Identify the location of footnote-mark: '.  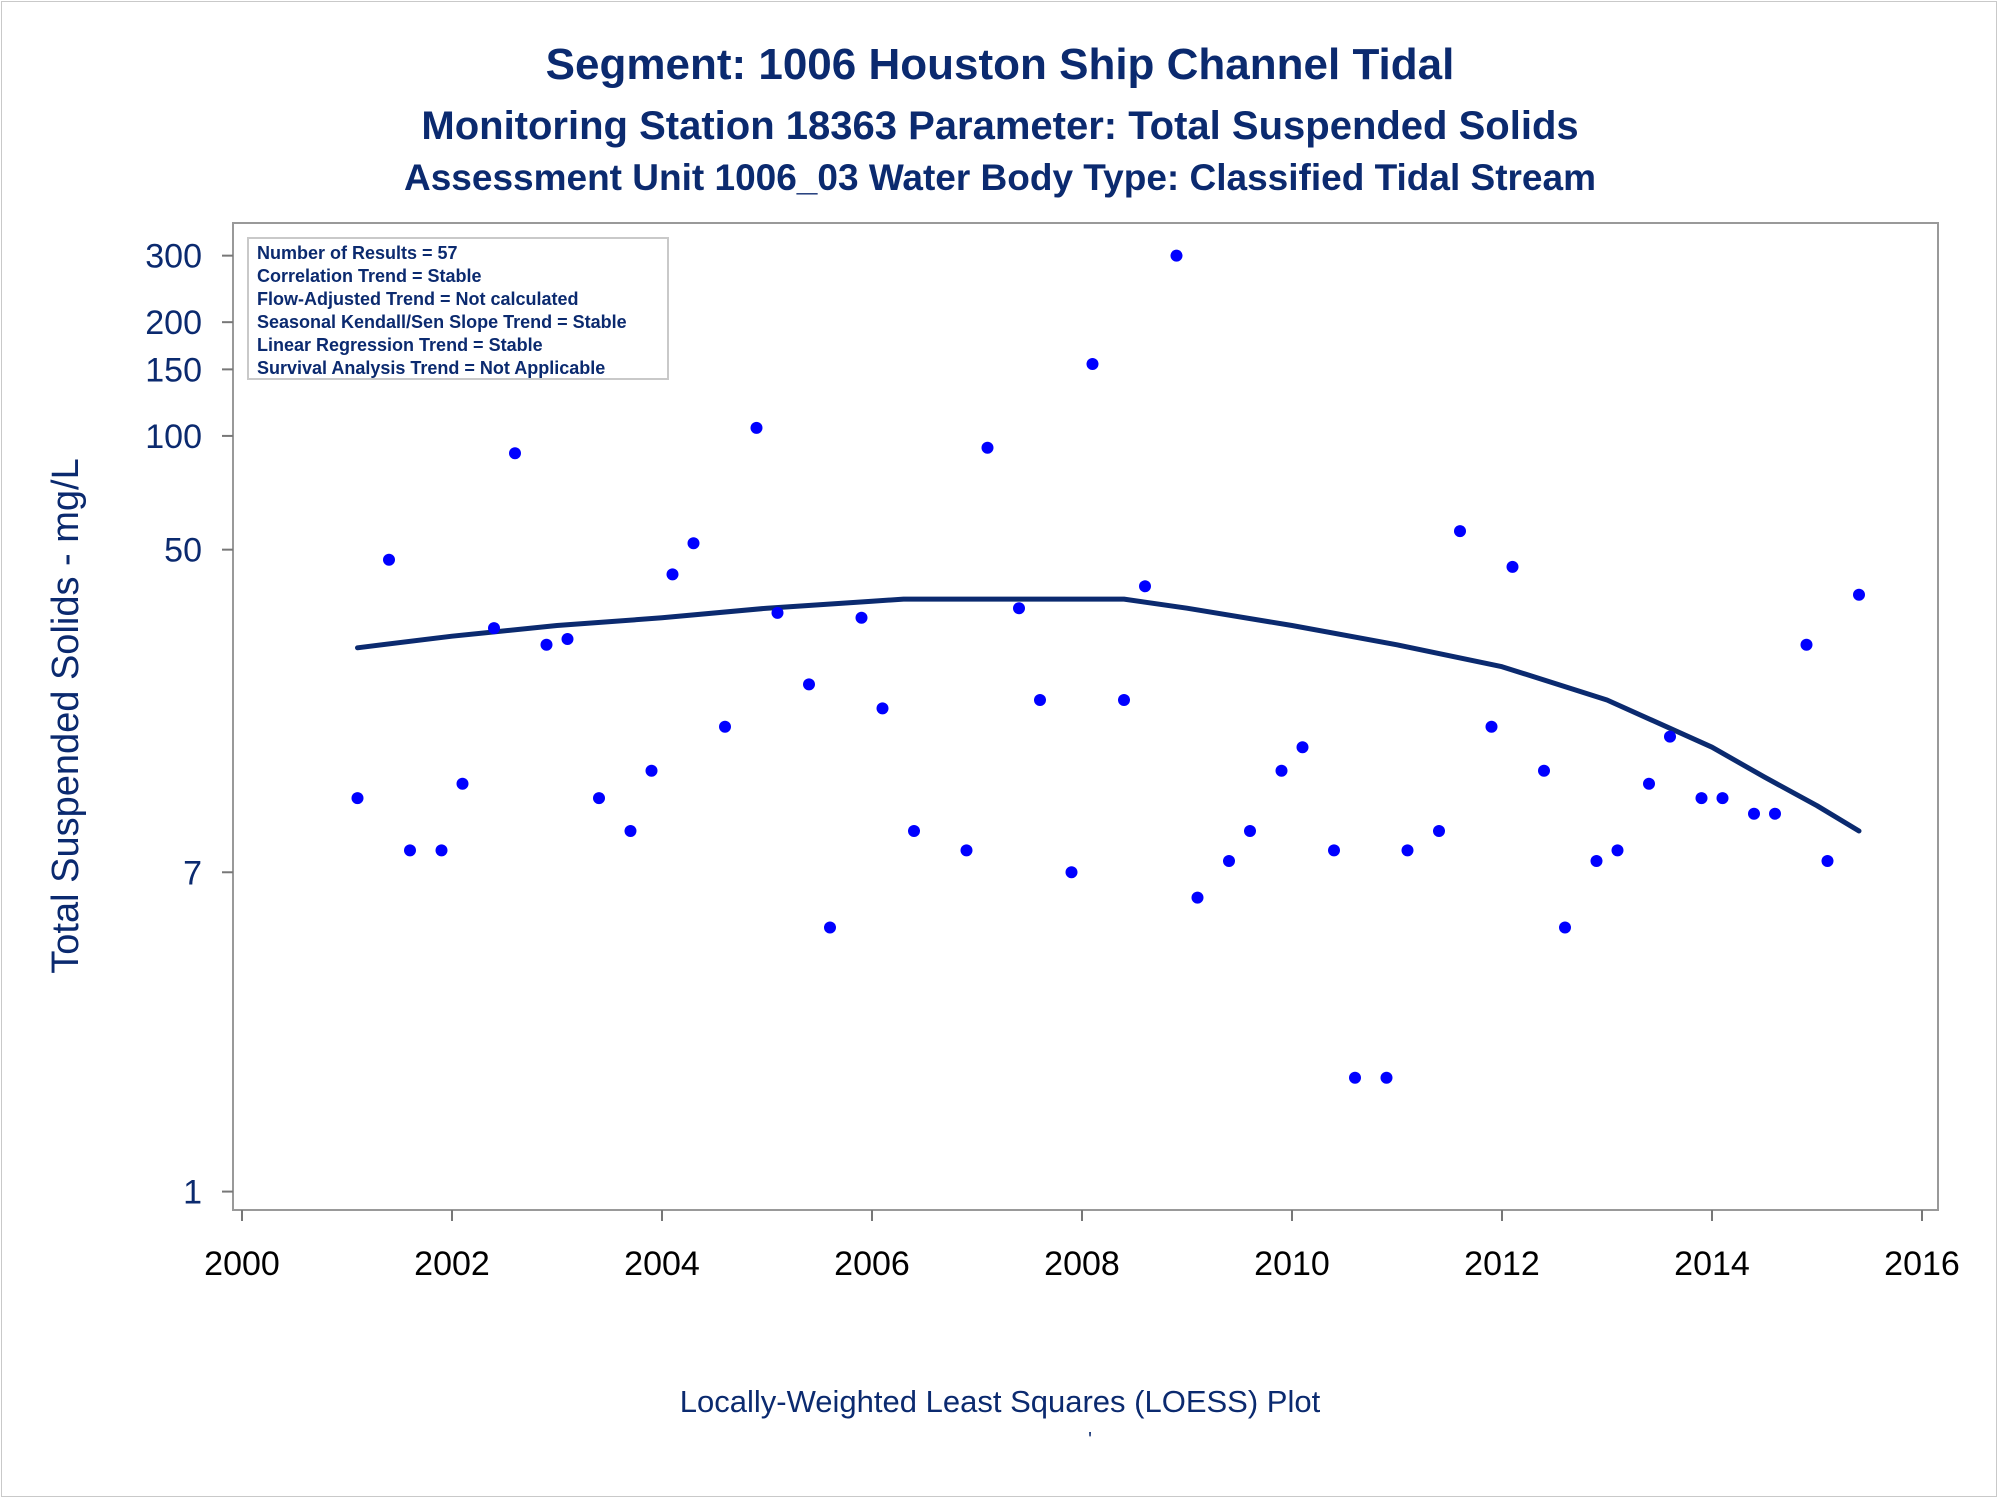
(1090, 1440).